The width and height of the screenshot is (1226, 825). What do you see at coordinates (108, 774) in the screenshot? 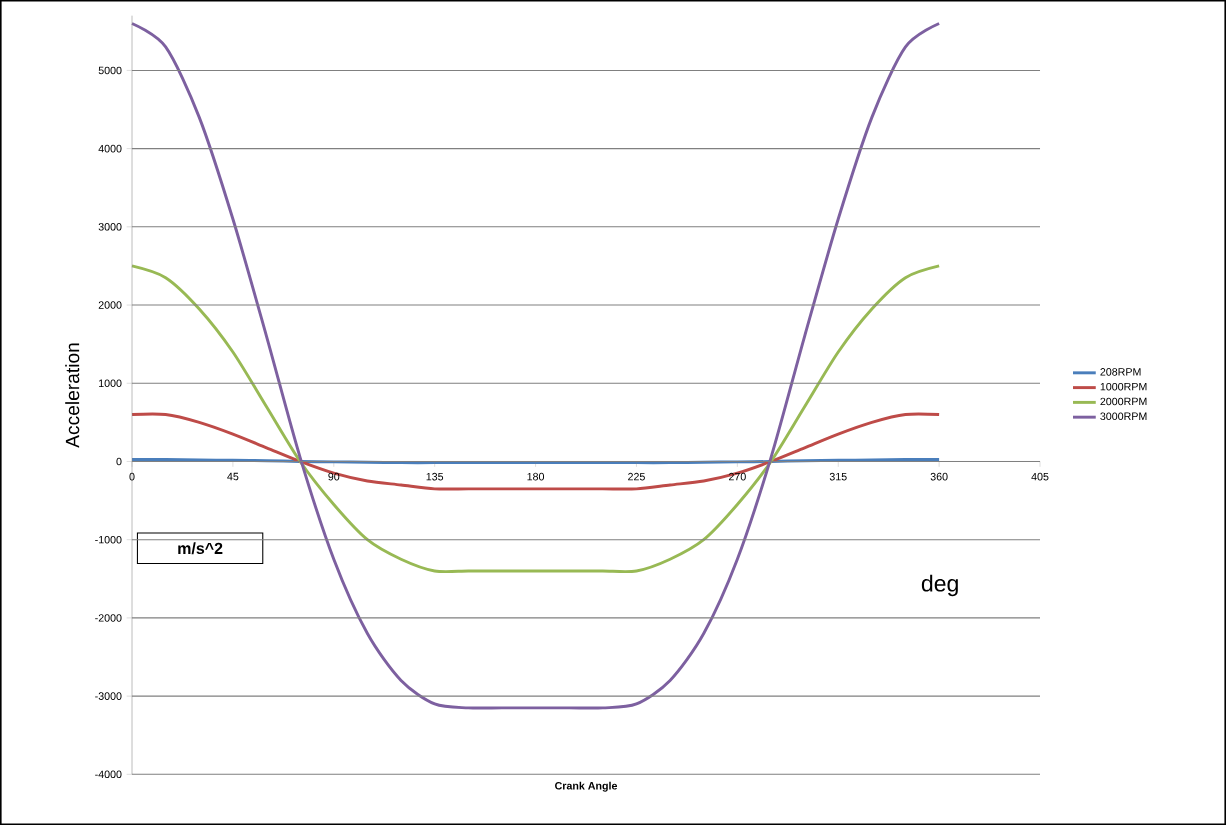
I see `y-tick-label: -4000` at bounding box center [108, 774].